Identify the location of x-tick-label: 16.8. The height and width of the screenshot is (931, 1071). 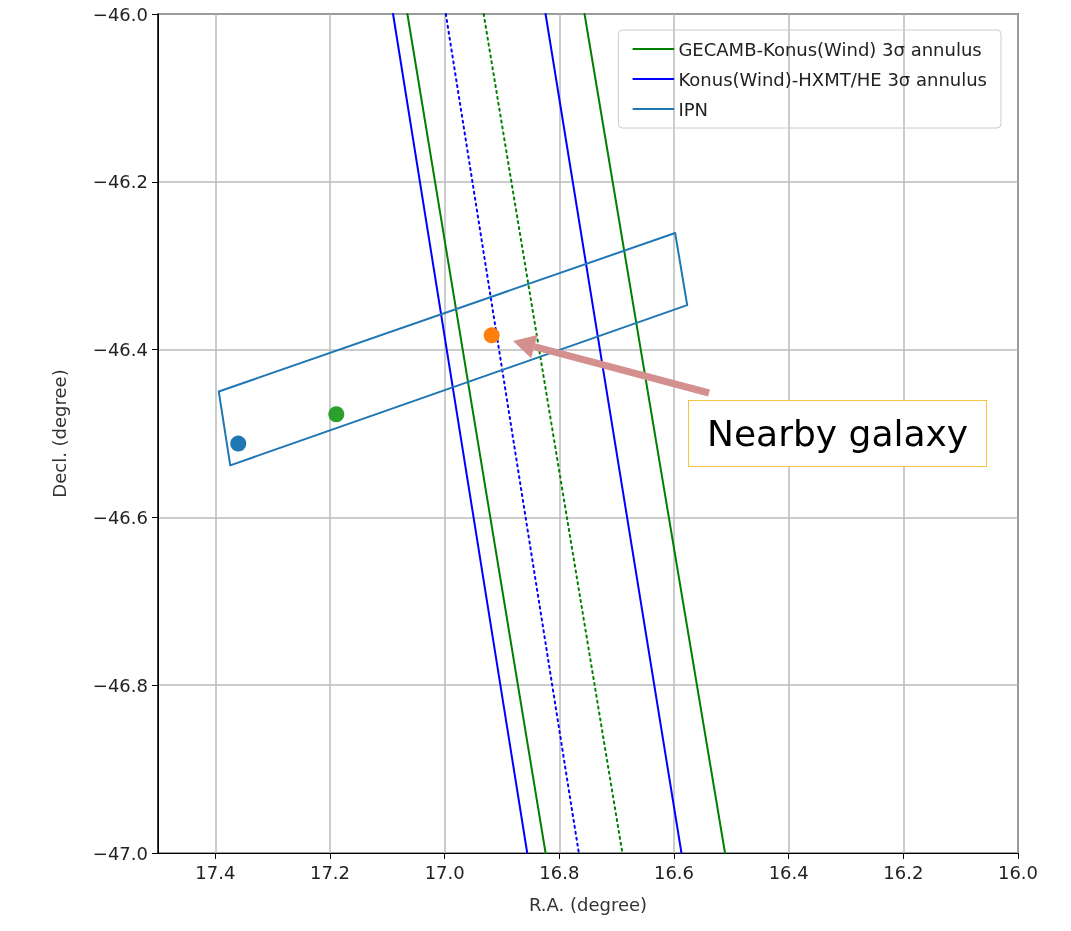
(559, 872).